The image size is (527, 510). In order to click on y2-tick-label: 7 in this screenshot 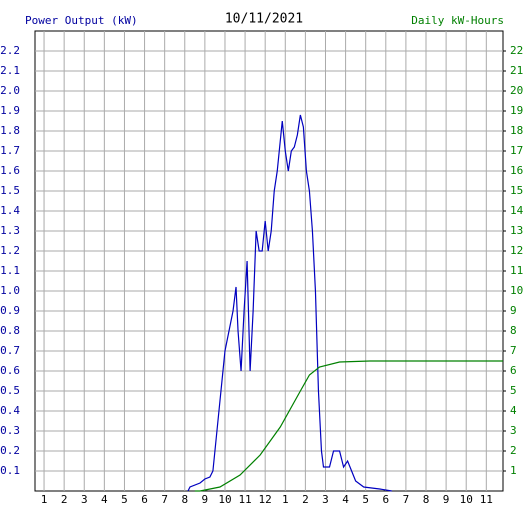, I will do `click(513, 350)`.